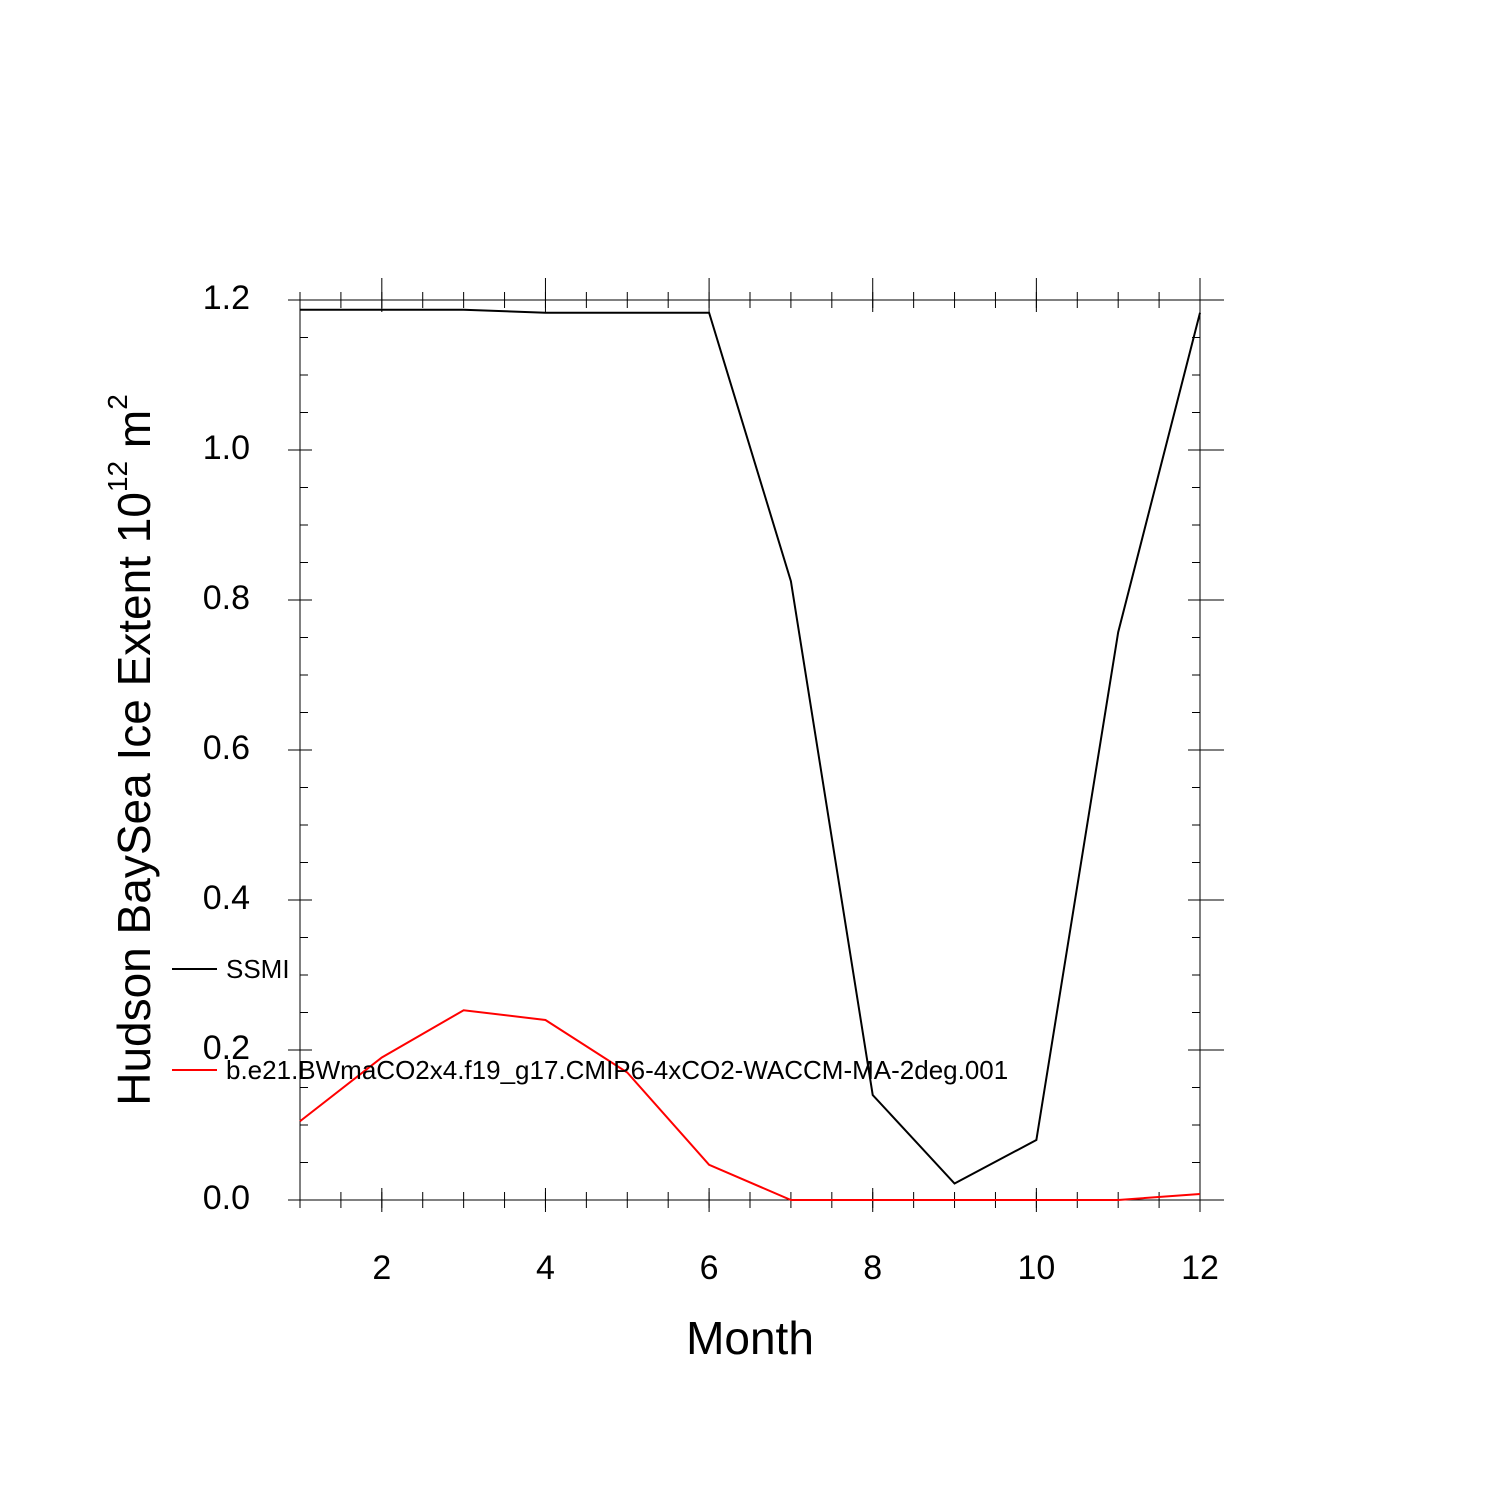 This screenshot has height=1500, width=1500. Describe the element at coordinates (872, 1268) in the screenshot. I see `x-tick-label: 8` at that location.